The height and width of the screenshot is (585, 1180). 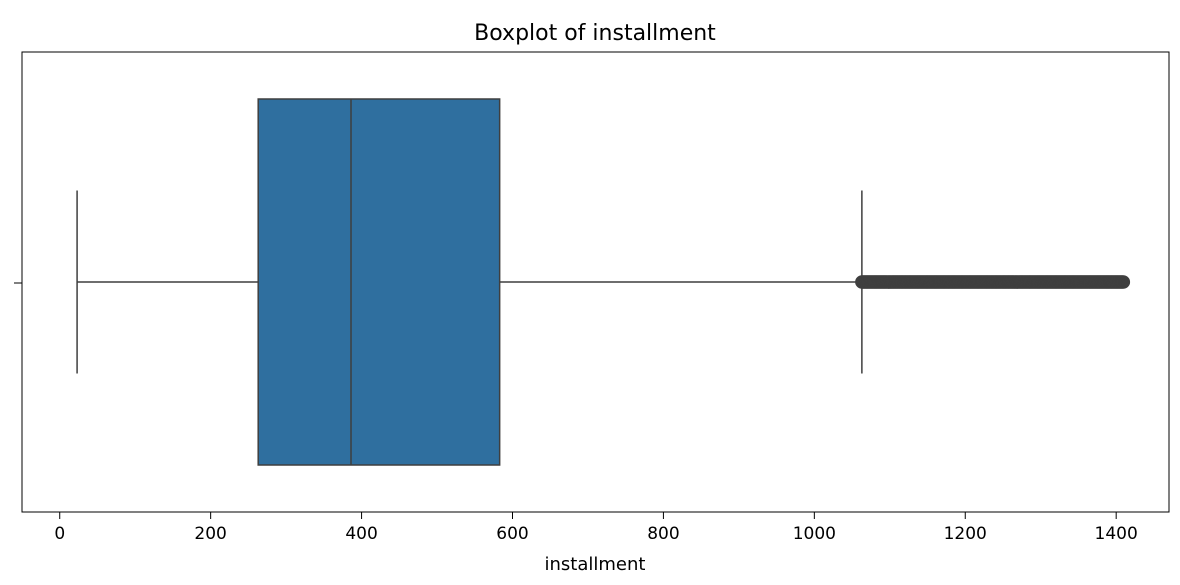 What do you see at coordinates (1123, 282) in the screenshot?
I see `outlier-point` at bounding box center [1123, 282].